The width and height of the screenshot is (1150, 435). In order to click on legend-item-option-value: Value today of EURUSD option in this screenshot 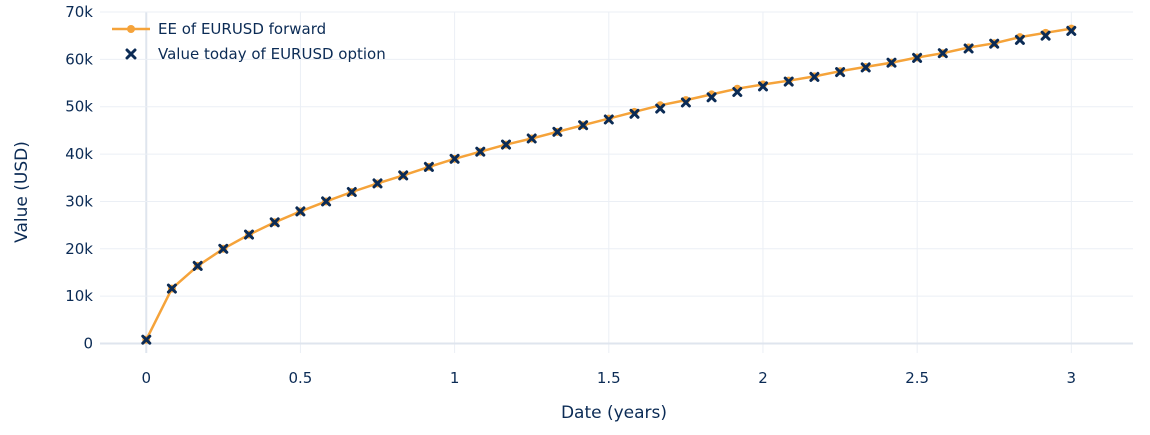, I will do `click(255, 54)`.